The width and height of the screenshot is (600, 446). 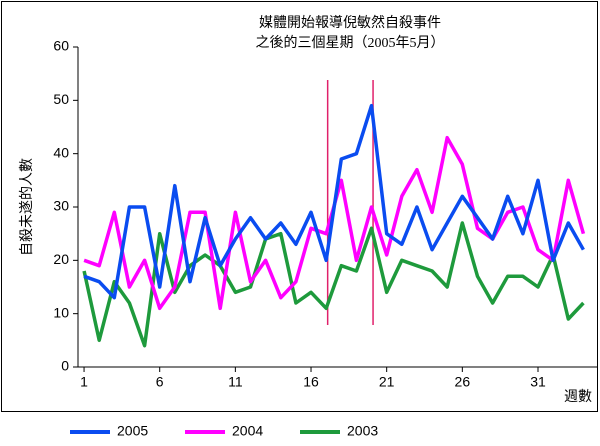 What do you see at coordinates (350, 43) in the screenshot?
I see `chart-title: 之後的三個星期（2005年5月）` at bounding box center [350, 43].